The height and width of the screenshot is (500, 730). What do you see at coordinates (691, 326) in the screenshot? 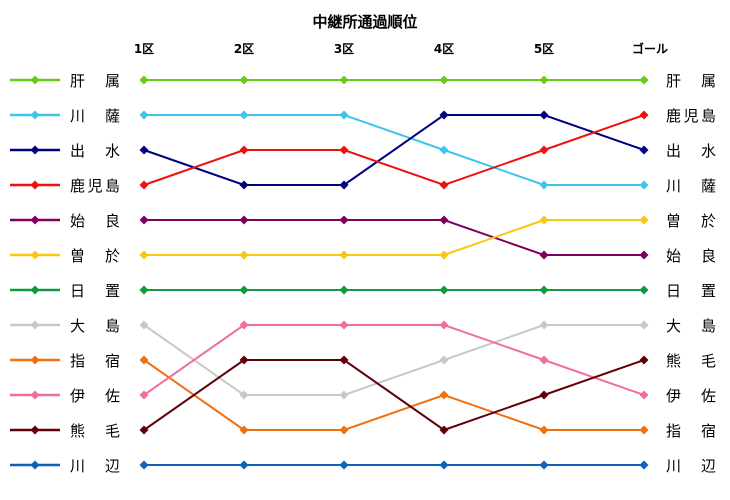
I see `final-rank-label: 大 島` at bounding box center [691, 326].